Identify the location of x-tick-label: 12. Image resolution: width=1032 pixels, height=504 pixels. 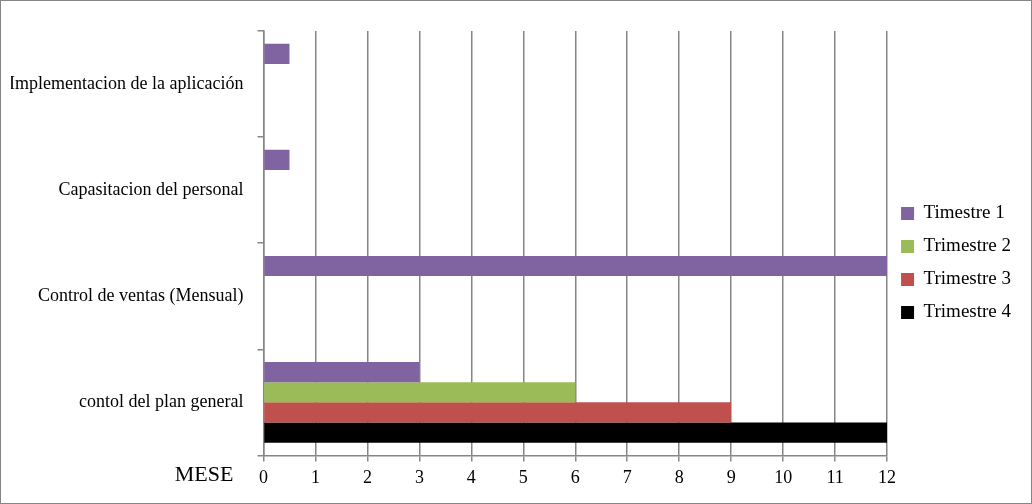
(887, 476).